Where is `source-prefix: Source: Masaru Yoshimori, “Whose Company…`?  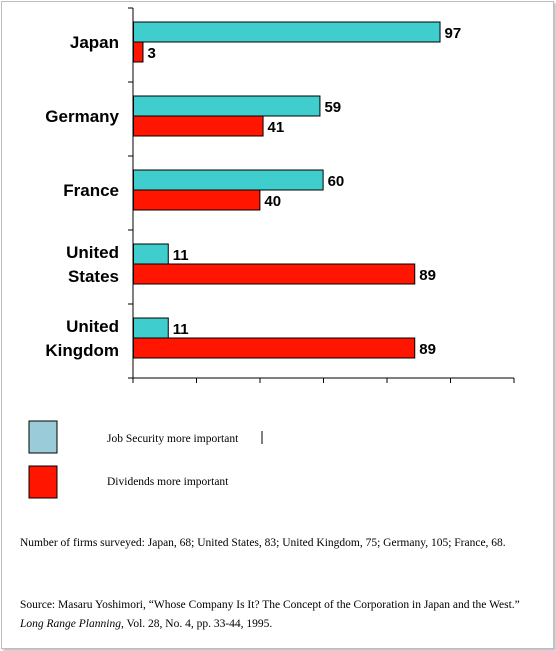
source-prefix: Source: Masaru Yoshimori, “Whose Company… is located at coordinates (270, 605).